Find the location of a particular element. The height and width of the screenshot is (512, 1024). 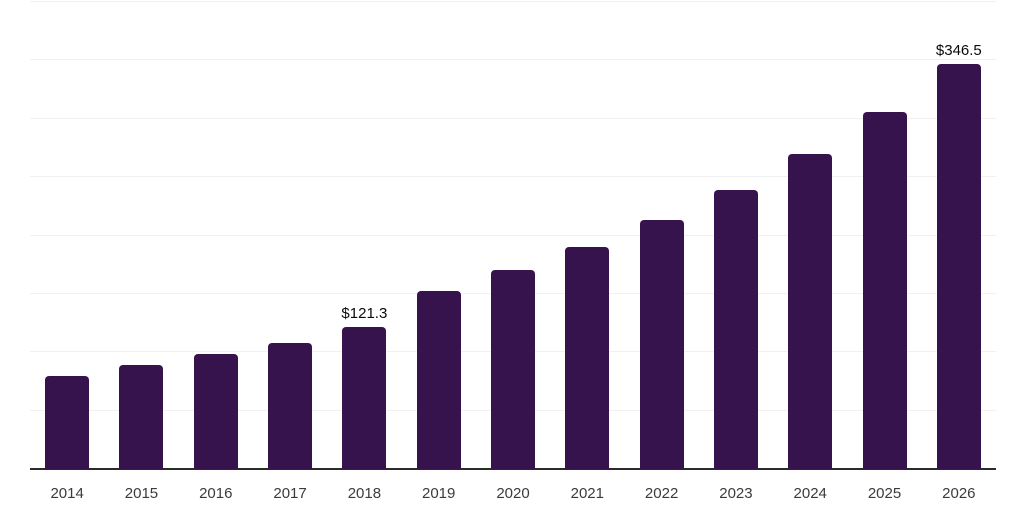

x-tick-2018: 2018 is located at coordinates (364, 493).